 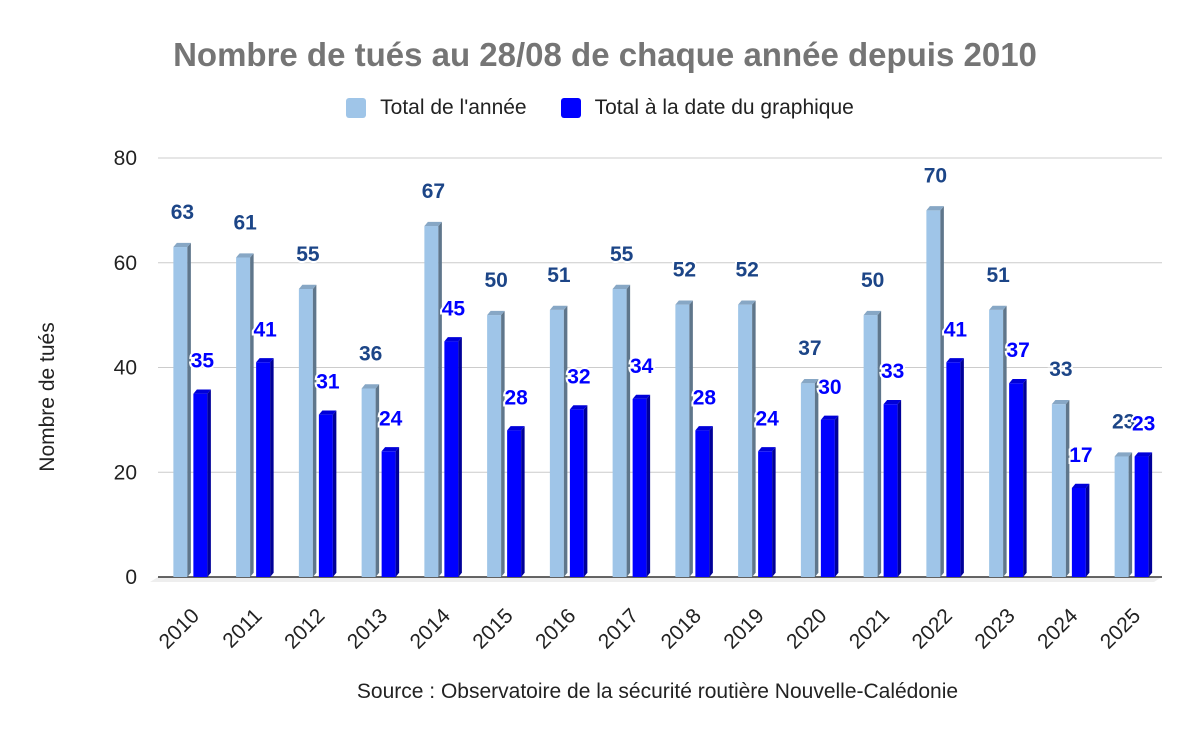 I want to click on data-label: 70, so click(x=935, y=175).